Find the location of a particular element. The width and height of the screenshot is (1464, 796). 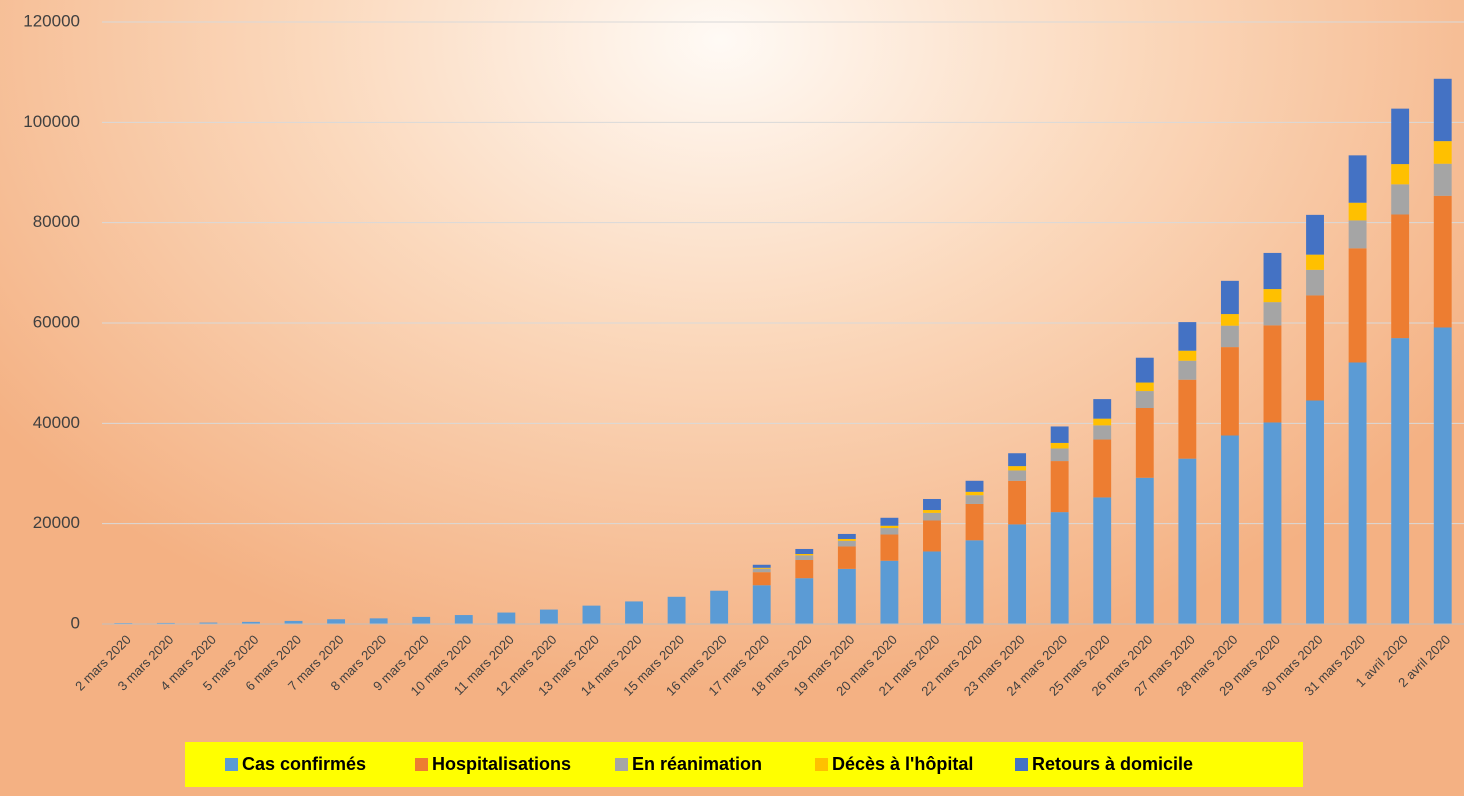

y-tick-label: 60000 is located at coordinates (56, 321).